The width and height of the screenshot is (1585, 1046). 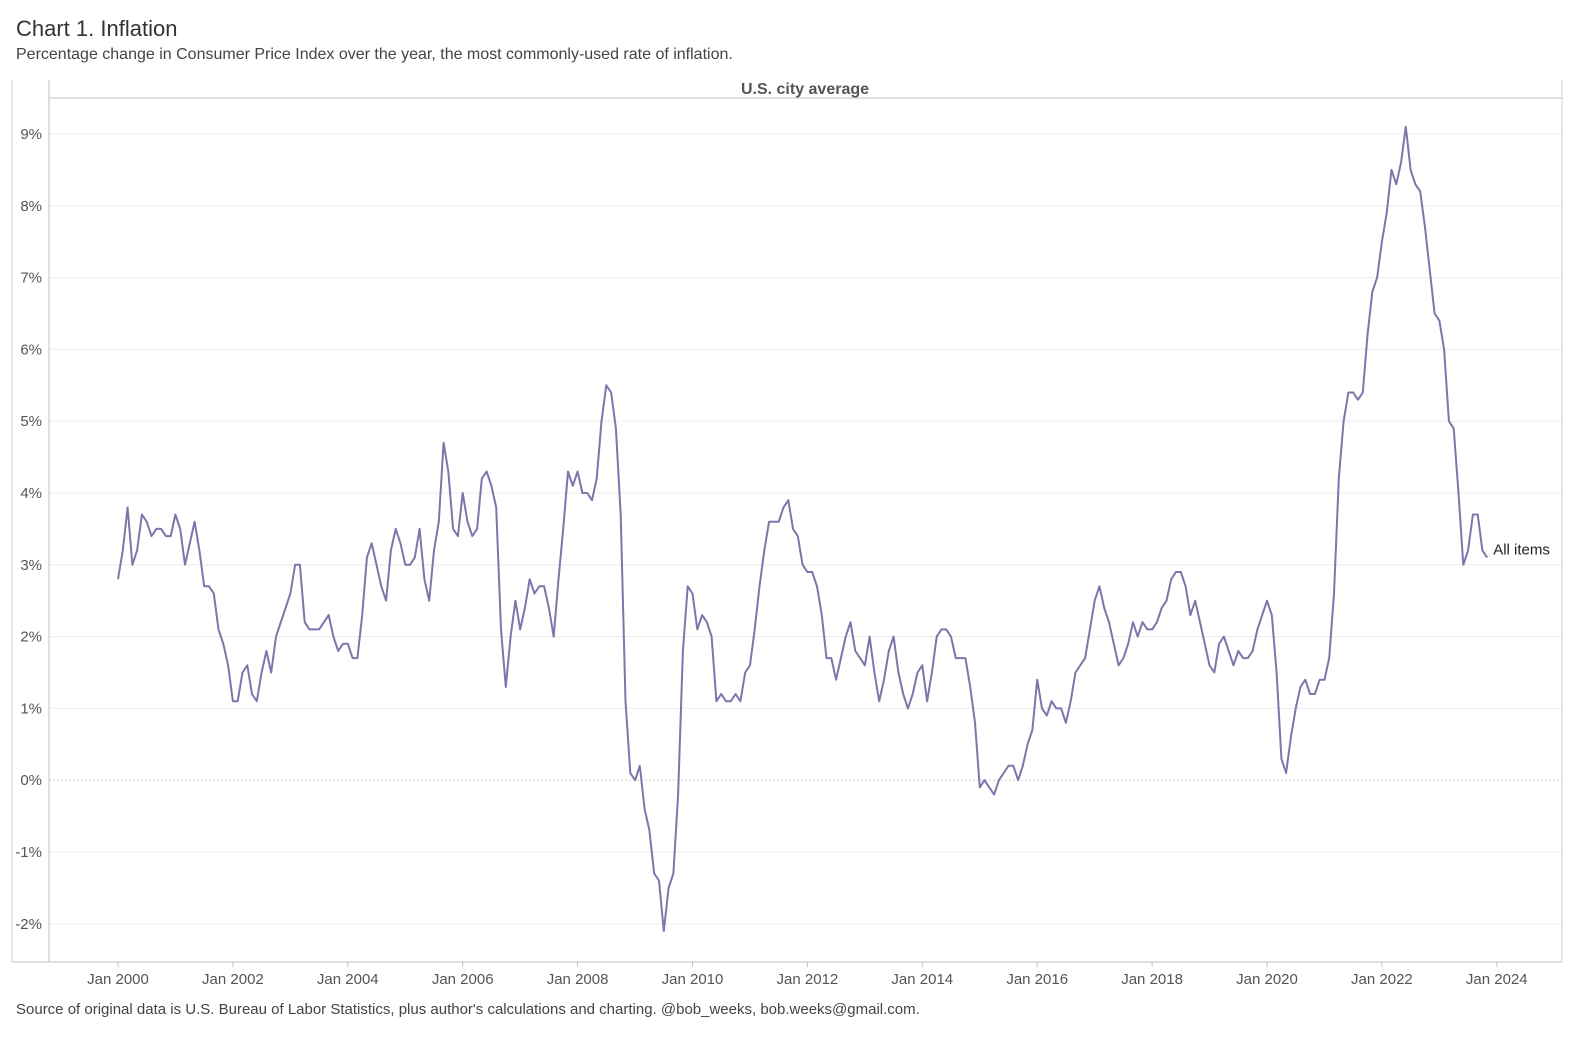 I want to click on x-tick-label: Jan 2022, so click(x=1382, y=979).